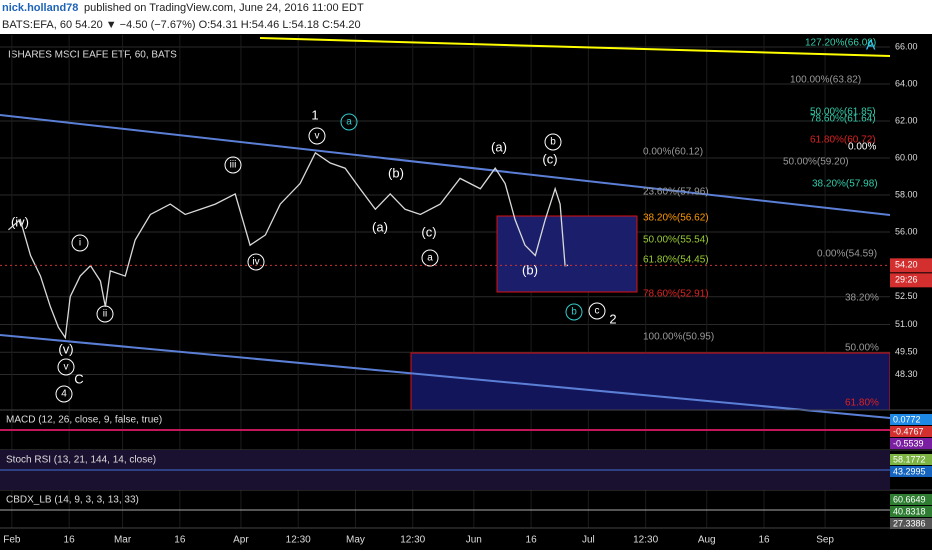  I want to click on fib-label: 78.60%(61.64), so click(843, 119).